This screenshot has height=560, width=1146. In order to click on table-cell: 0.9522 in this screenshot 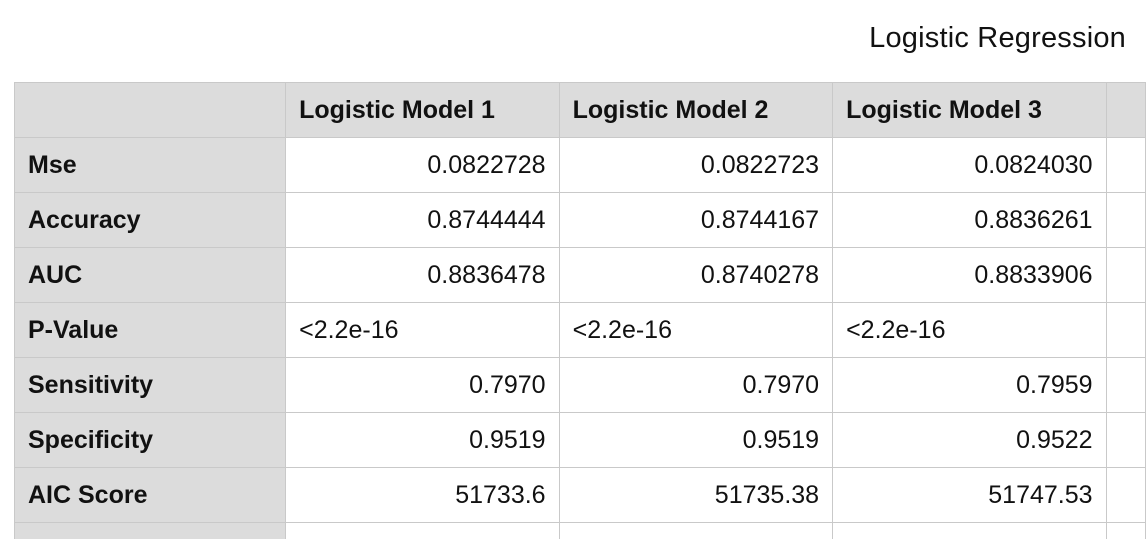, I will do `click(969, 440)`.